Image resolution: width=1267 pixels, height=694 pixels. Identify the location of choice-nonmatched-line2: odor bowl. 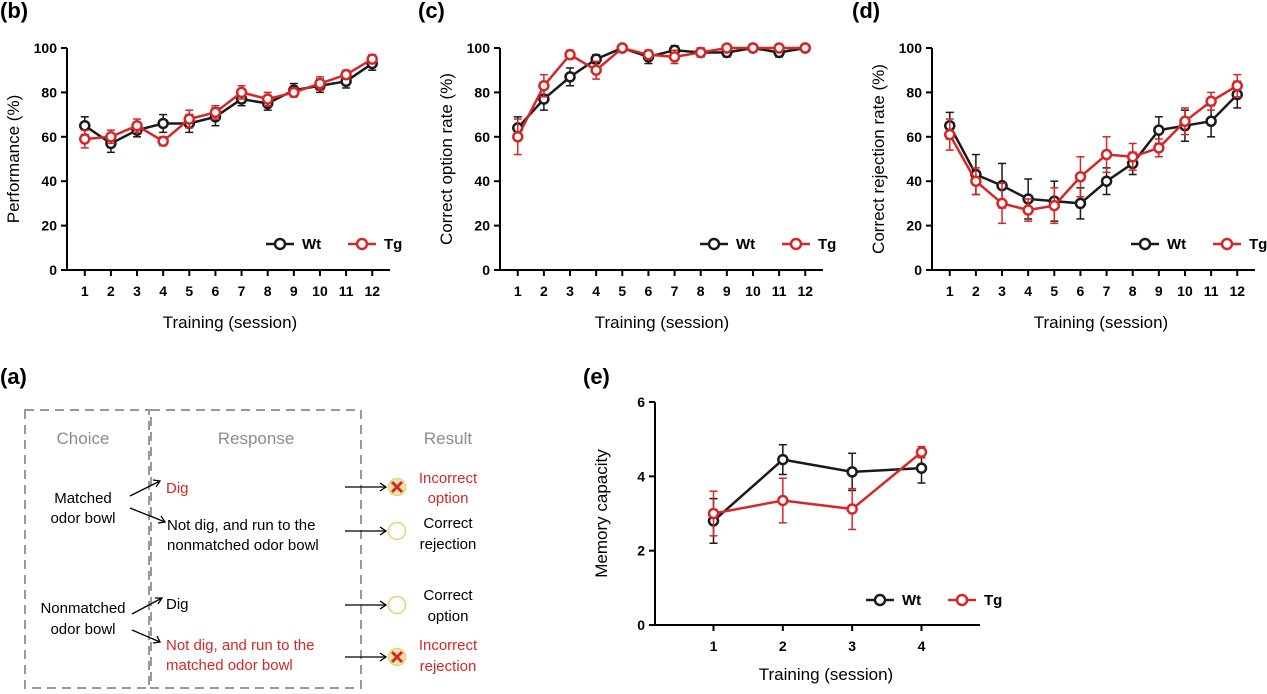
(82, 629).